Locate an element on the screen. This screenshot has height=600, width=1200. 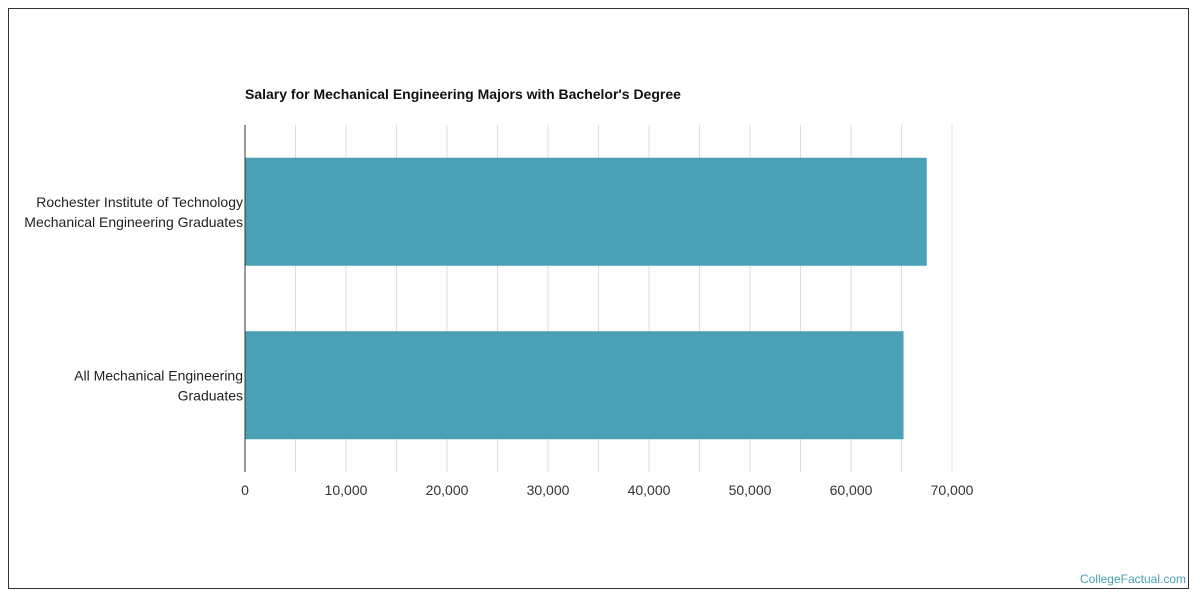
x-tick-label: 10,000 is located at coordinates (346, 490).